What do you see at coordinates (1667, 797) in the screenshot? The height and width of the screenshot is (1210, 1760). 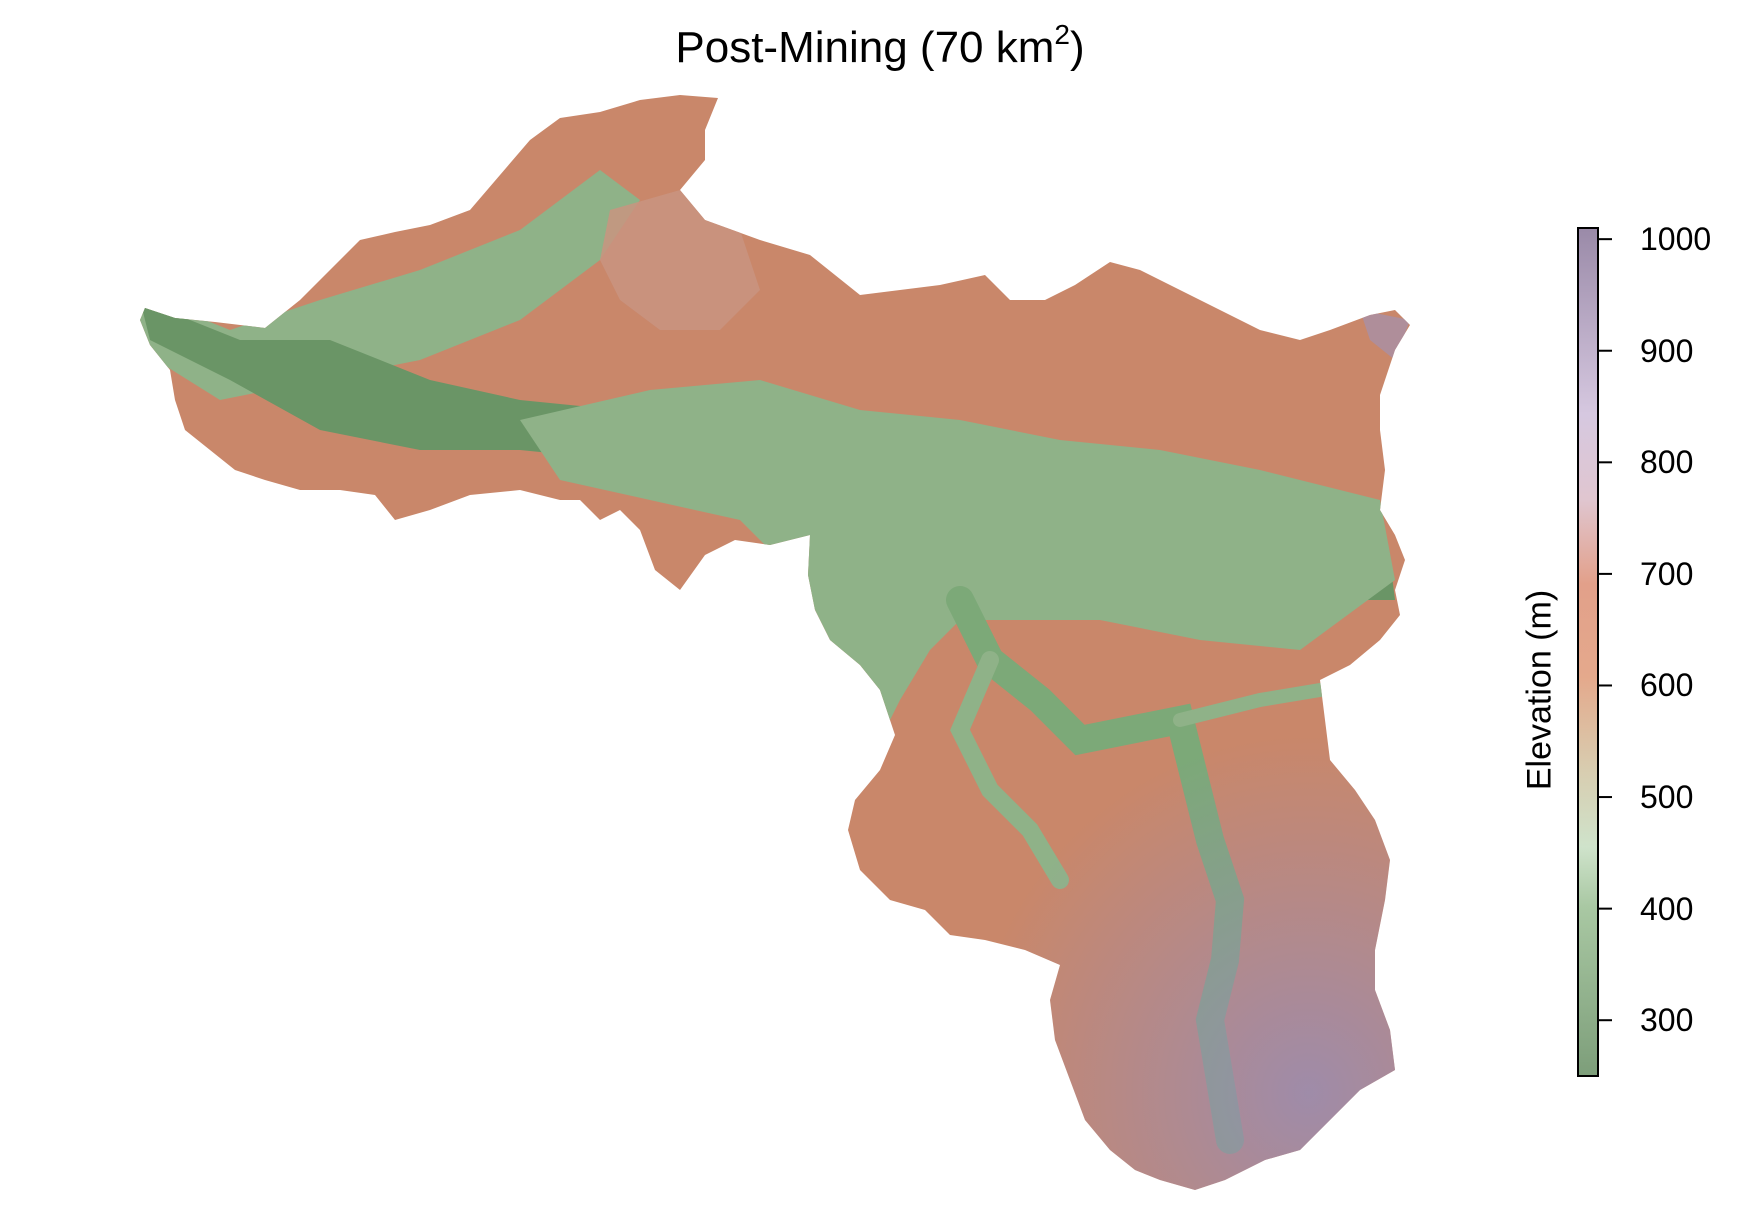 I see `legend-tick-label: 500` at bounding box center [1667, 797].